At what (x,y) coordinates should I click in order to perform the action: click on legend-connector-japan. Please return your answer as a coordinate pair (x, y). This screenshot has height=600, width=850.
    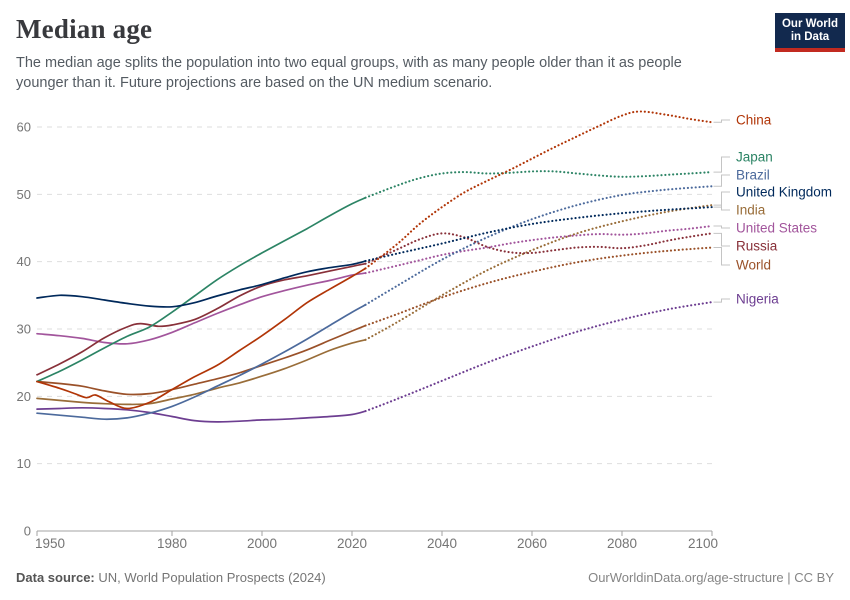
    Looking at the image, I should click on (721, 164).